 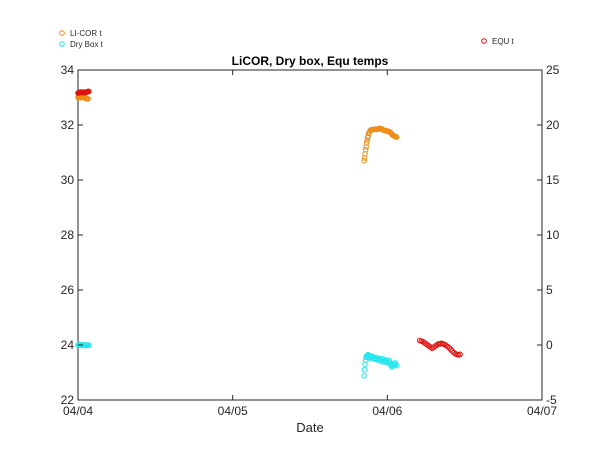 What do you see at coordinates (503, 41) in the screenshot?
I see `legend-label: EQU t` at bounding box center [503, 41].